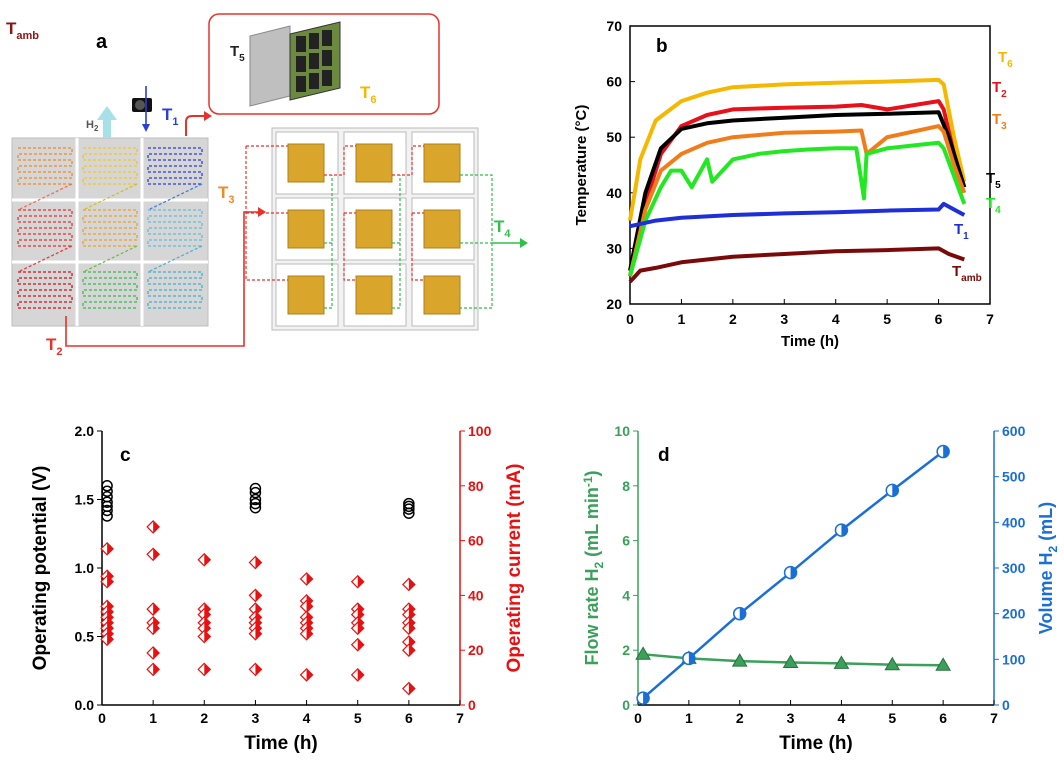 The image size is (1064, 762). What do you see at coordinates (797, 208) in the screenshot?
I see `series-line-t4` at bounding box center [797, 208].